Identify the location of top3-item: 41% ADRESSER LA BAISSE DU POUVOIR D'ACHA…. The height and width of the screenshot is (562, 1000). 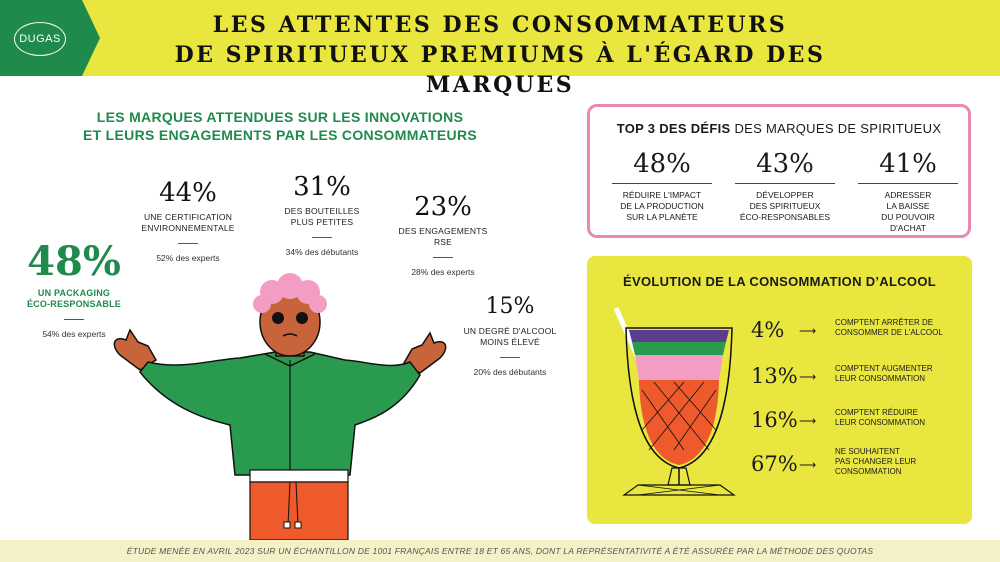
(908, 191).